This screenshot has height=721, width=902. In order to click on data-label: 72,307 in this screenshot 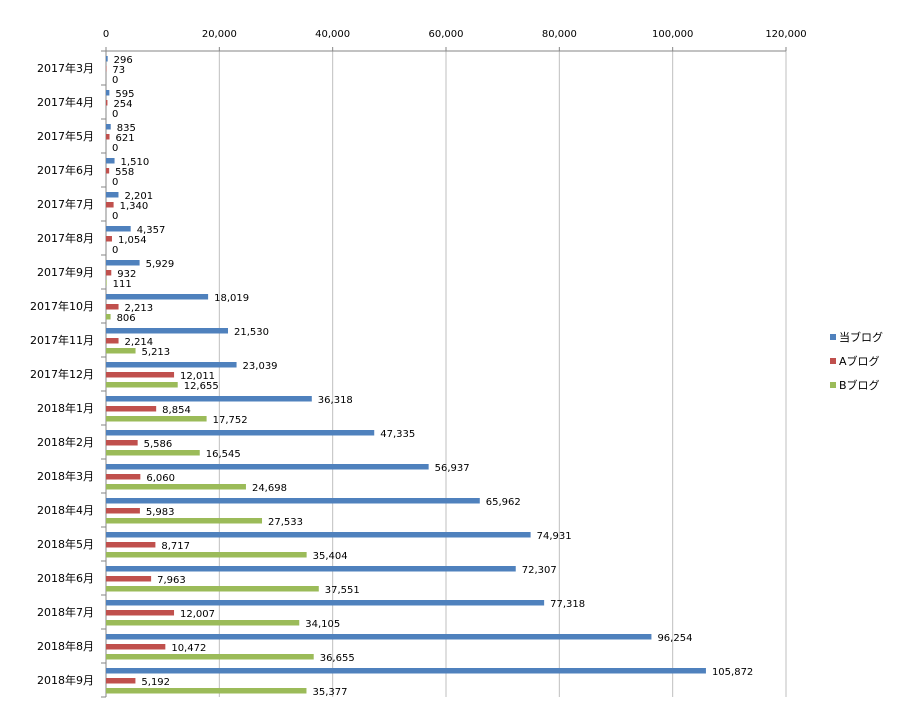, I will do `click(539, 570)`.